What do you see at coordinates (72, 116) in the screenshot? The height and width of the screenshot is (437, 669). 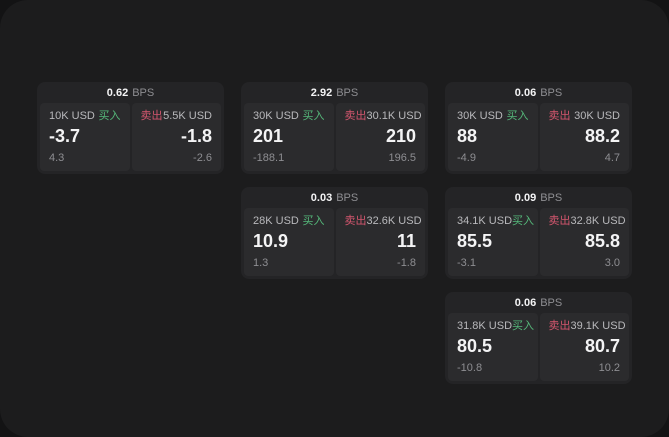 I see `buy-amount-label: 10K USD` at bounding box center [72, 116].